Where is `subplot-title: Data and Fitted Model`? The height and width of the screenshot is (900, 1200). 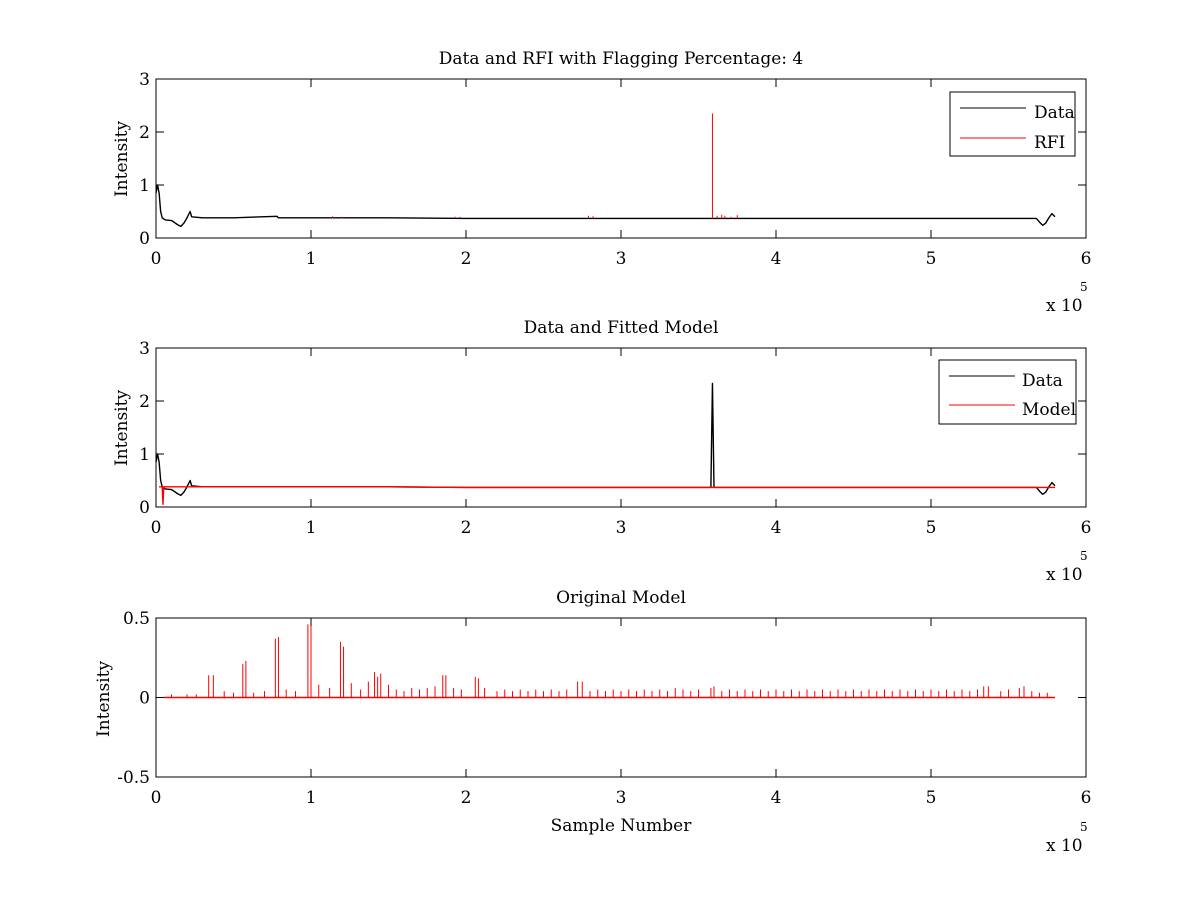
subplot-title: Data and Fitted Model is located at coordinates (621, 328).